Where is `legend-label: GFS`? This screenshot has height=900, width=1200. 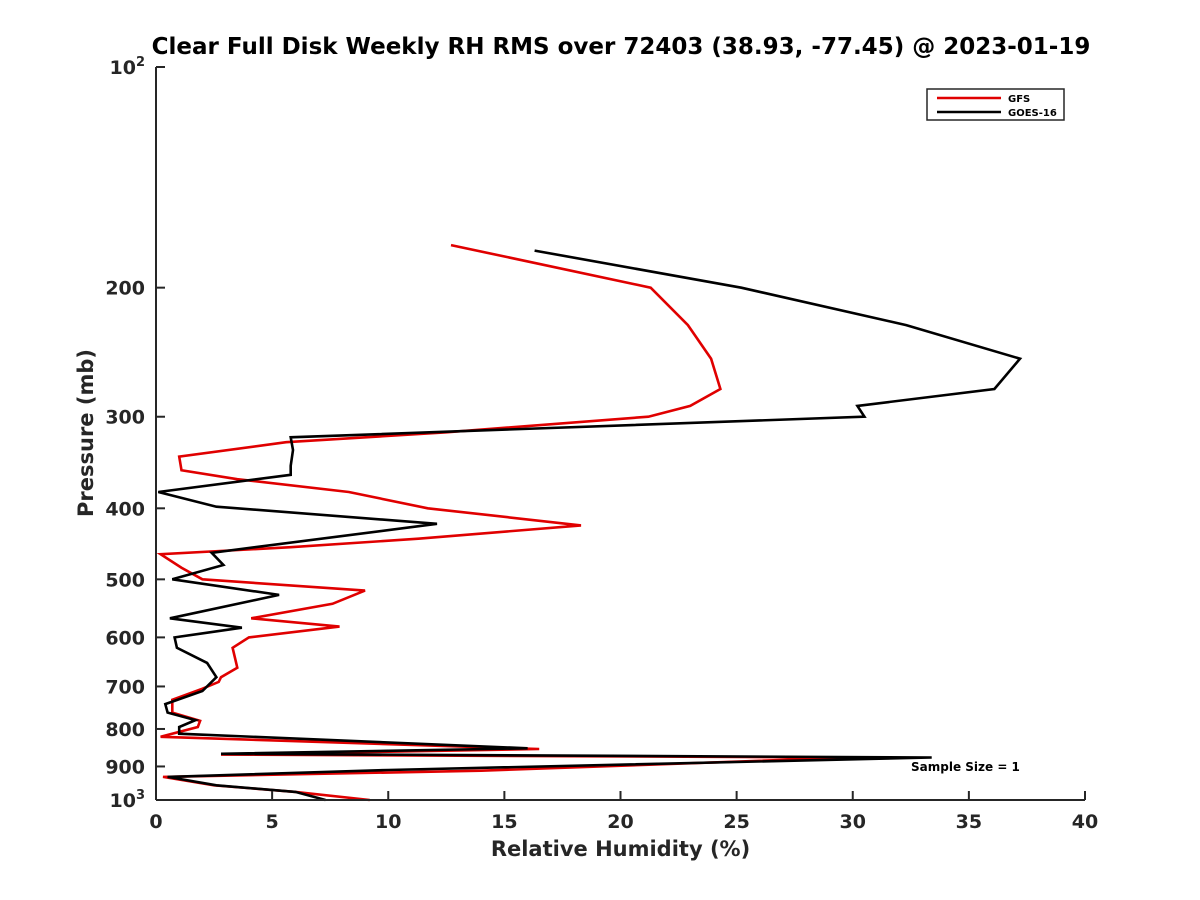
legend-label: GFS is located at coordinates (1019, 99).